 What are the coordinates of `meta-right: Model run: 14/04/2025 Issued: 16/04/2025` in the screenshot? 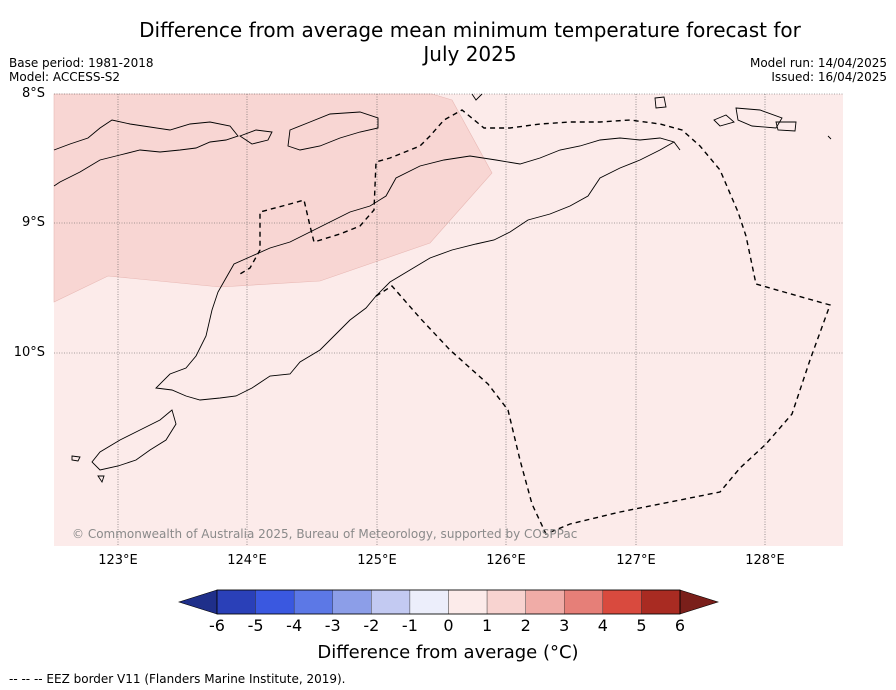 It's located at (818, 70).